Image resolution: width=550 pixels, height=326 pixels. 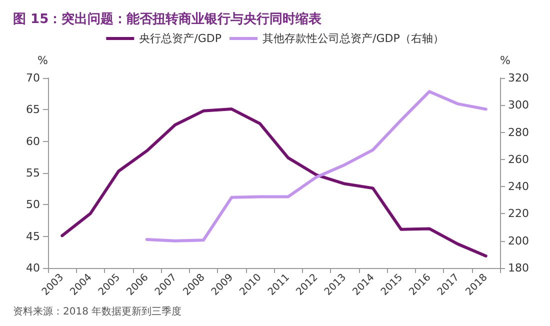 What do you see at coordinates (33, 141) in the screenshot?
I see `y-tick-label: 60` at bounding box center [33, 141].